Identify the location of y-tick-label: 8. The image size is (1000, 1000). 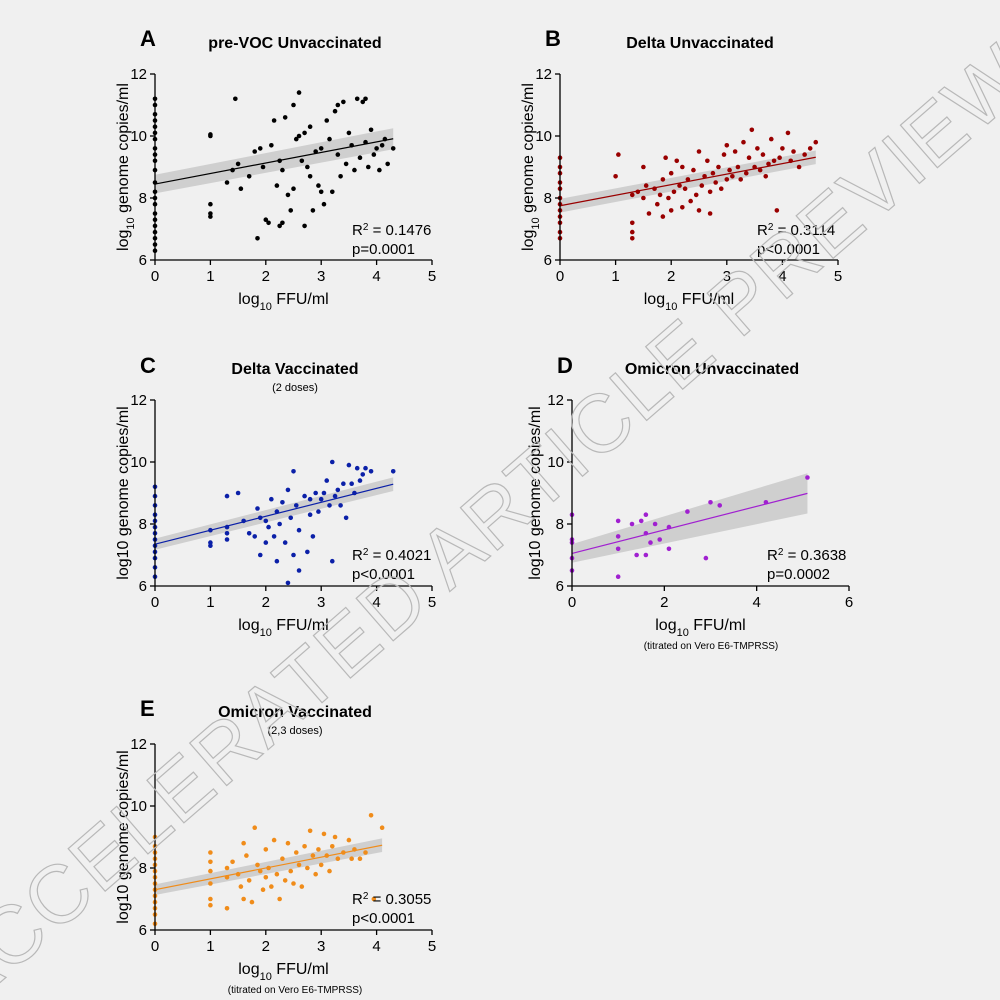
(143, 198).